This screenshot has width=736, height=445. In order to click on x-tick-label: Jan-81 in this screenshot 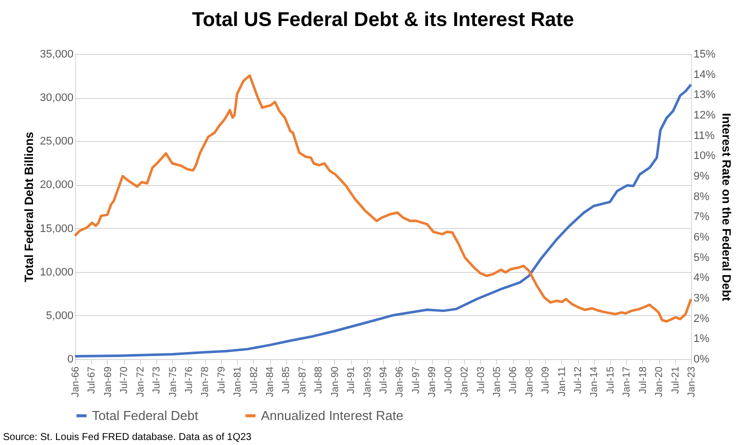, I will do `click(238, 382)`.